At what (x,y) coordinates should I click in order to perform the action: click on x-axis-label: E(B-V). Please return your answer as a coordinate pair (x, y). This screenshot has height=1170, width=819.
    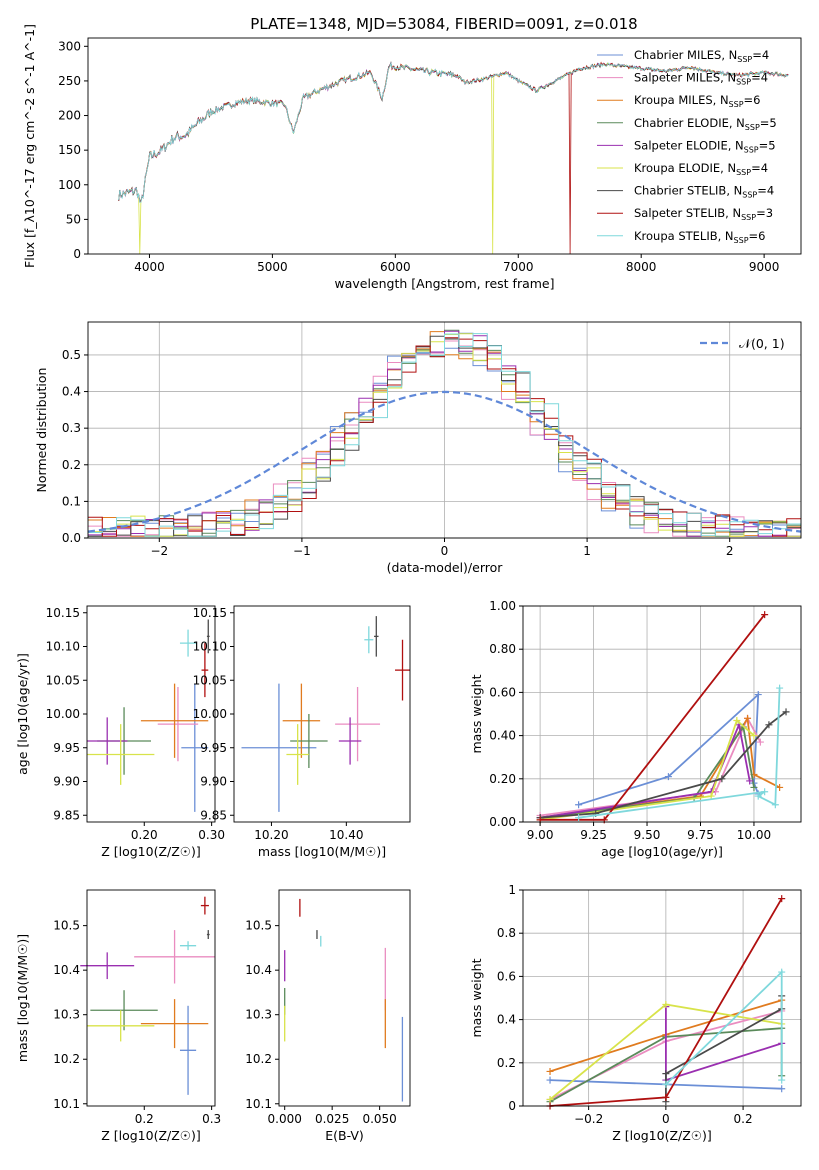
    Looking at the image, I should click on (344, 1135).